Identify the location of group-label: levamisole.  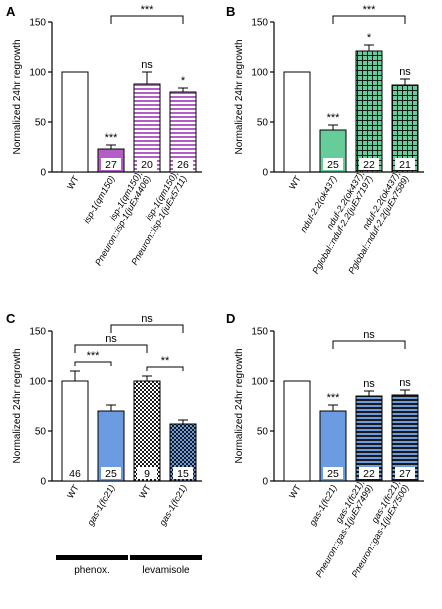
(166, 570).